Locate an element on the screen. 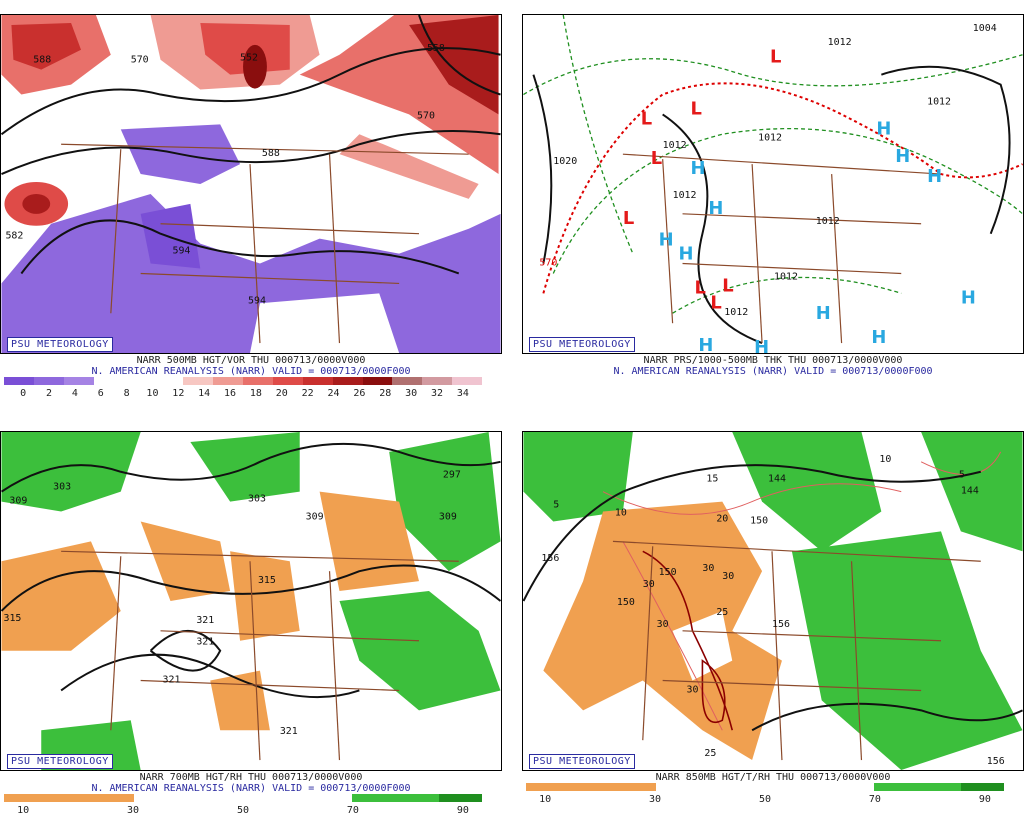  panel-title: NARR 500MB HGT/VOR THU 000713/0000V000 is located at coordinates (251, 360).